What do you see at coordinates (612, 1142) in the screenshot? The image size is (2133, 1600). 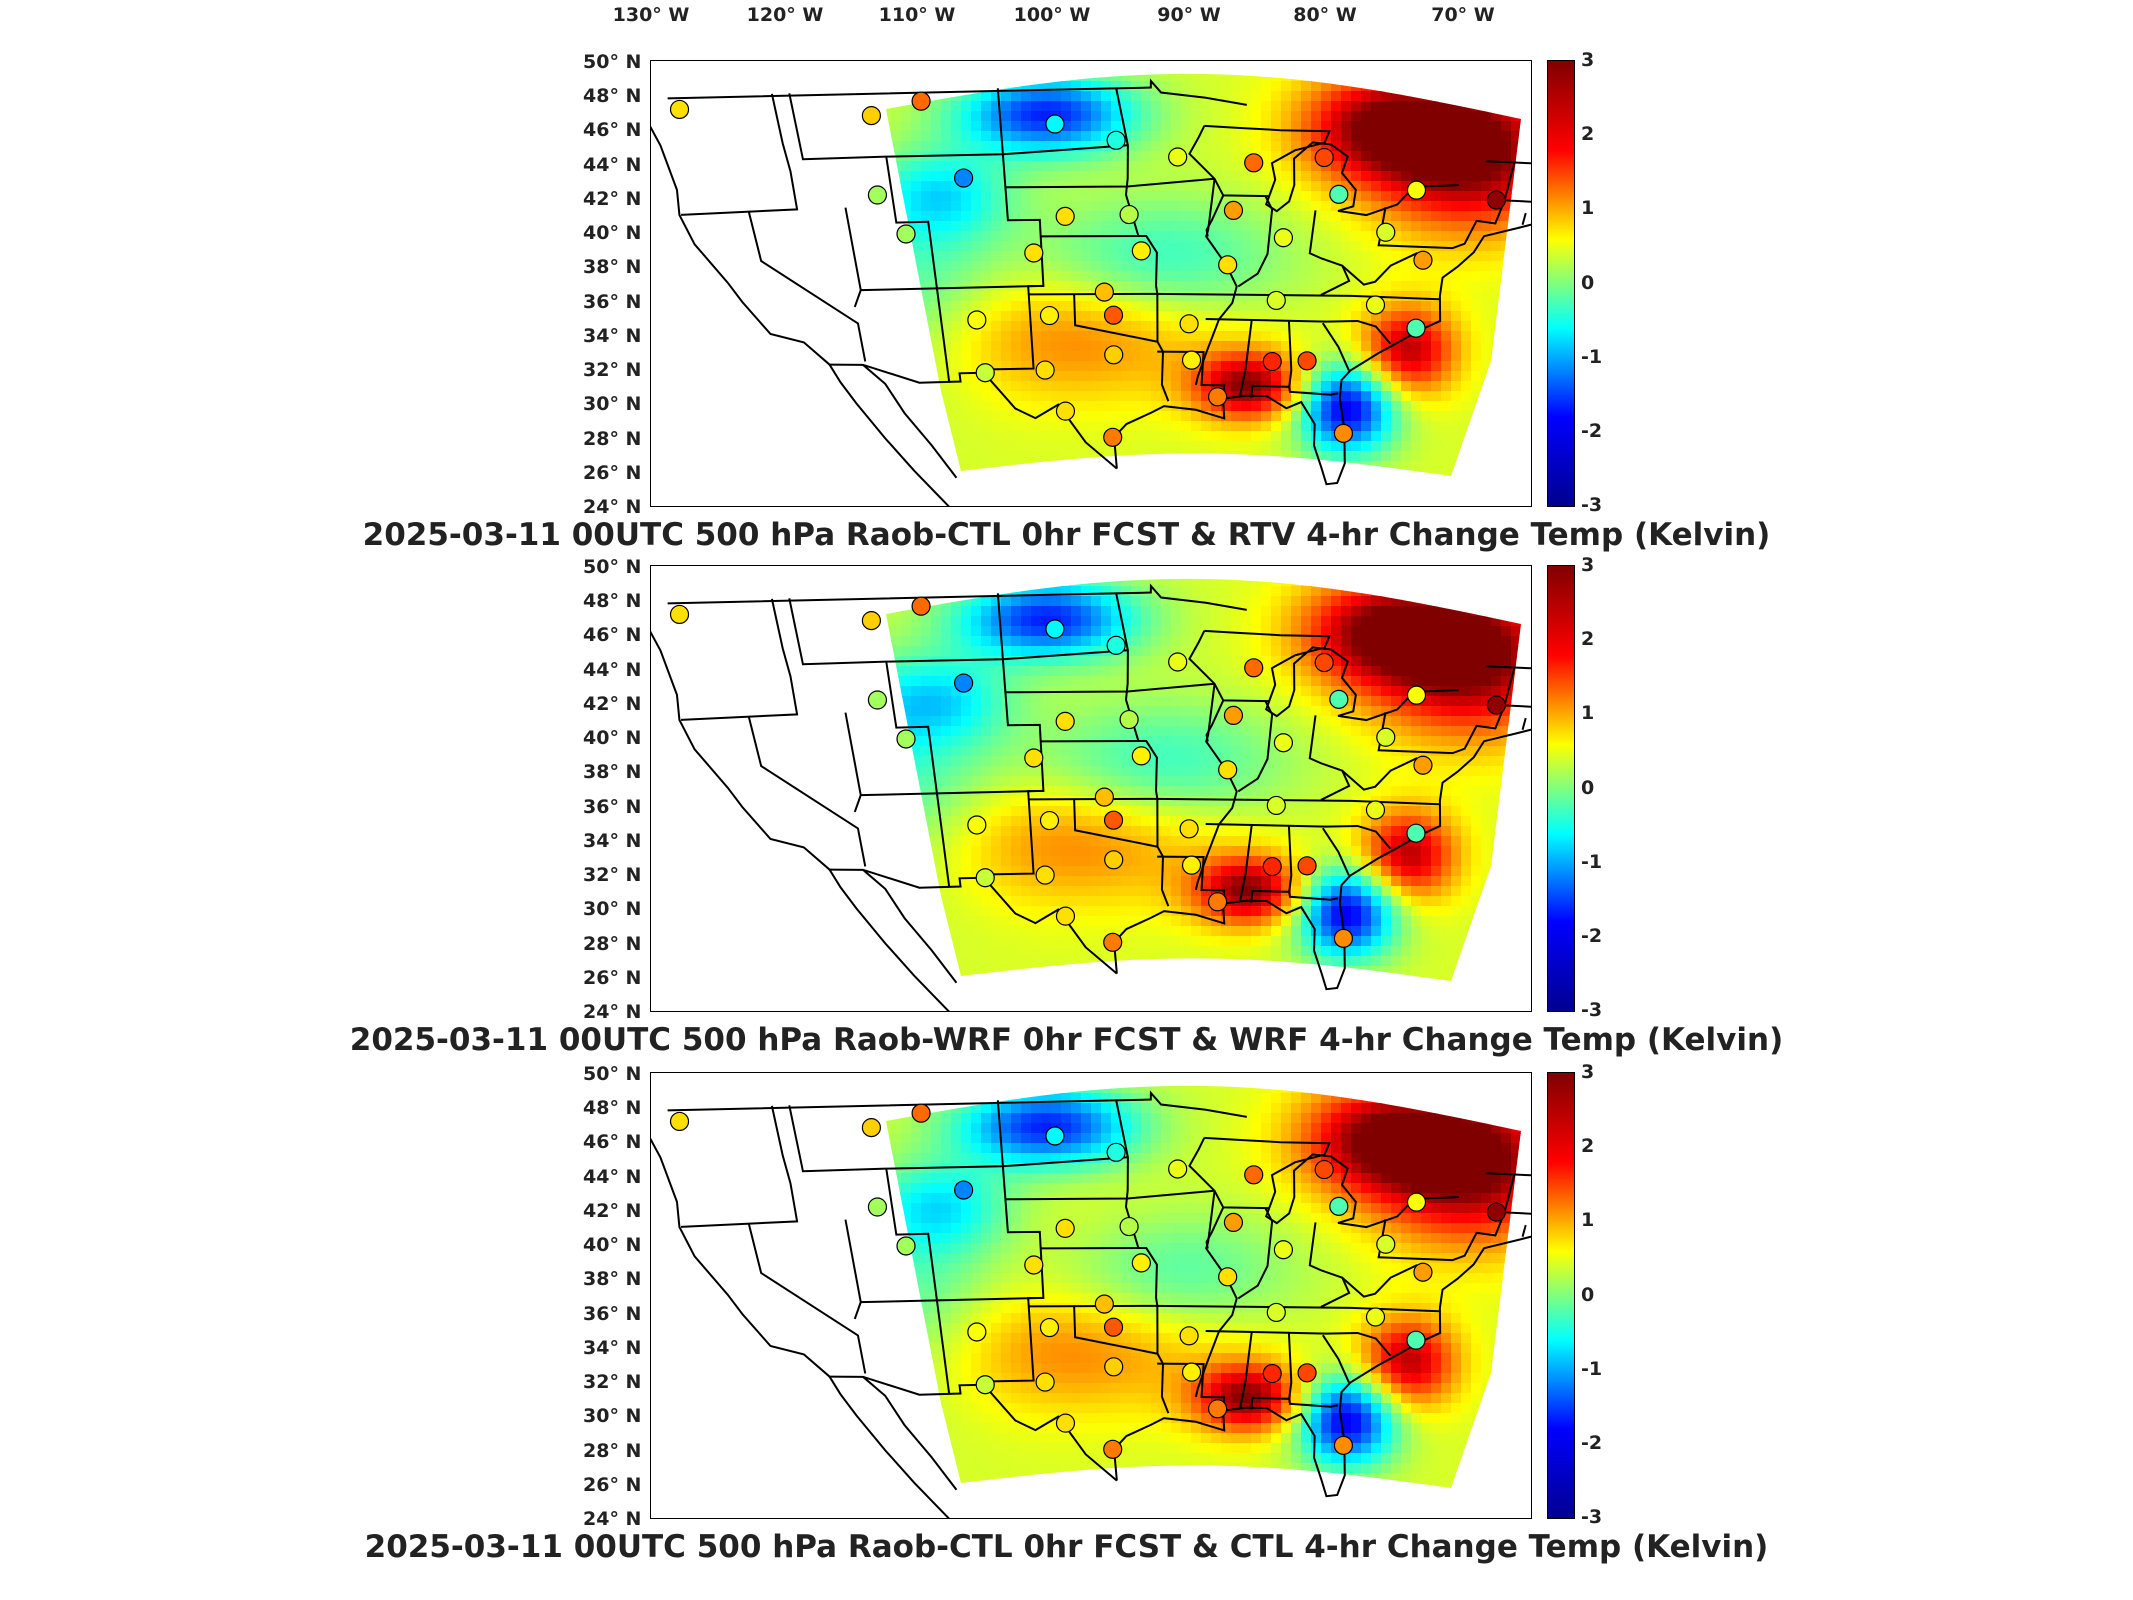 I see `latitude-label: 46° N` at bounding box center [612, 1142].